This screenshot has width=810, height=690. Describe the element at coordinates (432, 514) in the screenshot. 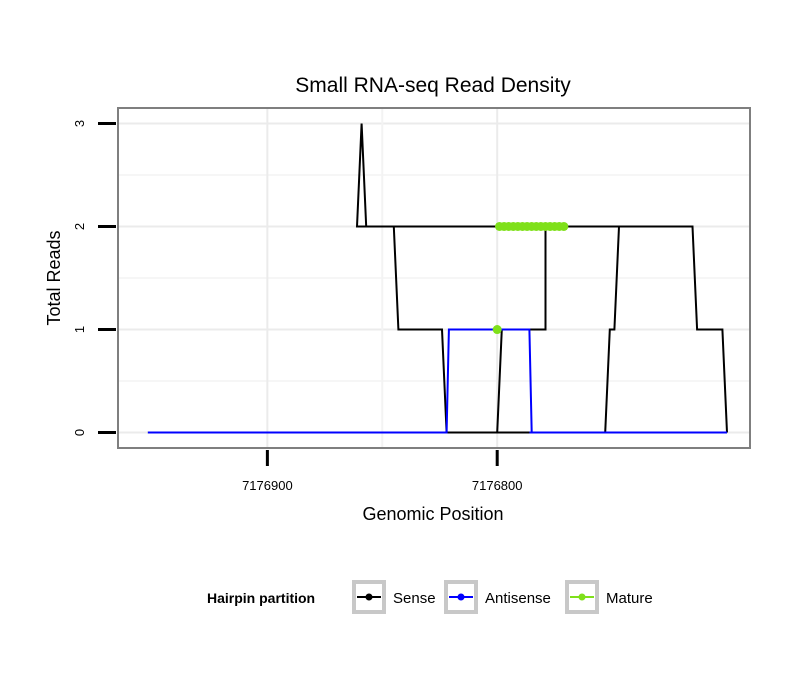

I see `x-axis-title: Genomic Position` at that location.